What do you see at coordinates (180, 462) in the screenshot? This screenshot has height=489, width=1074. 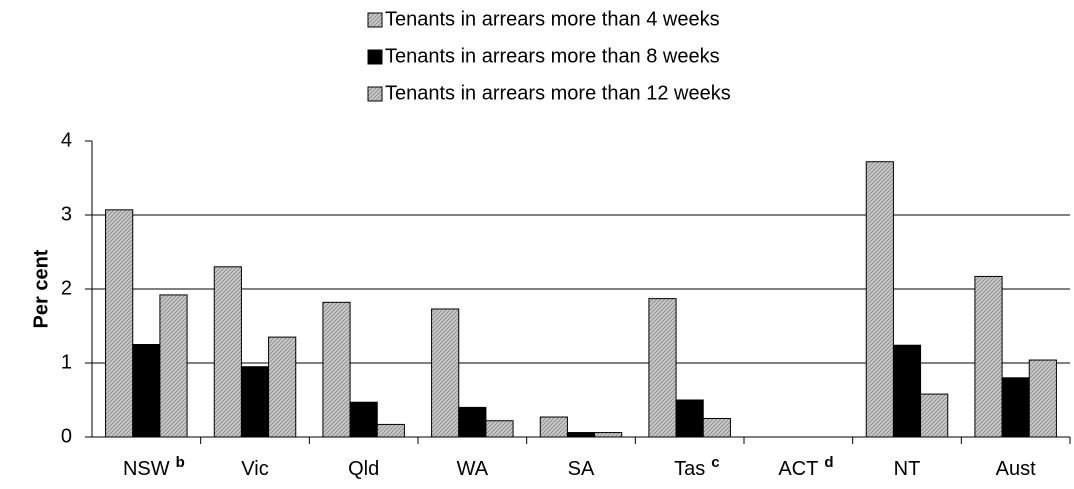 I see `category-note: b` at bounding box center [180, 462].